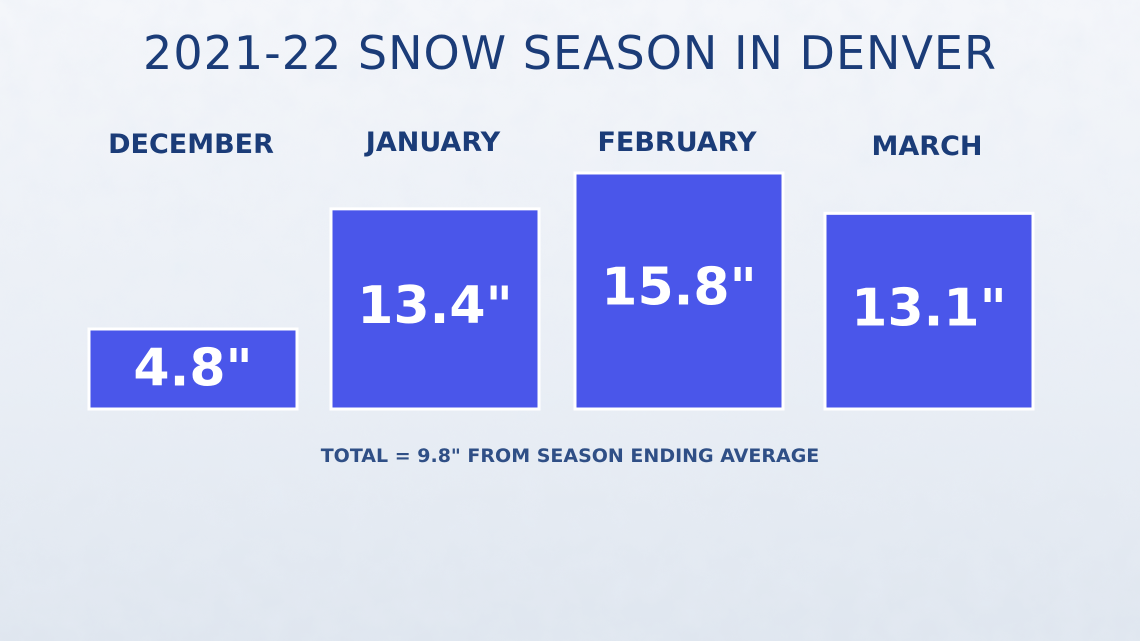  Describe the element at coordinates (191, 144) in the screenshot. I see `category-label-december: DECEMBER` at that location.